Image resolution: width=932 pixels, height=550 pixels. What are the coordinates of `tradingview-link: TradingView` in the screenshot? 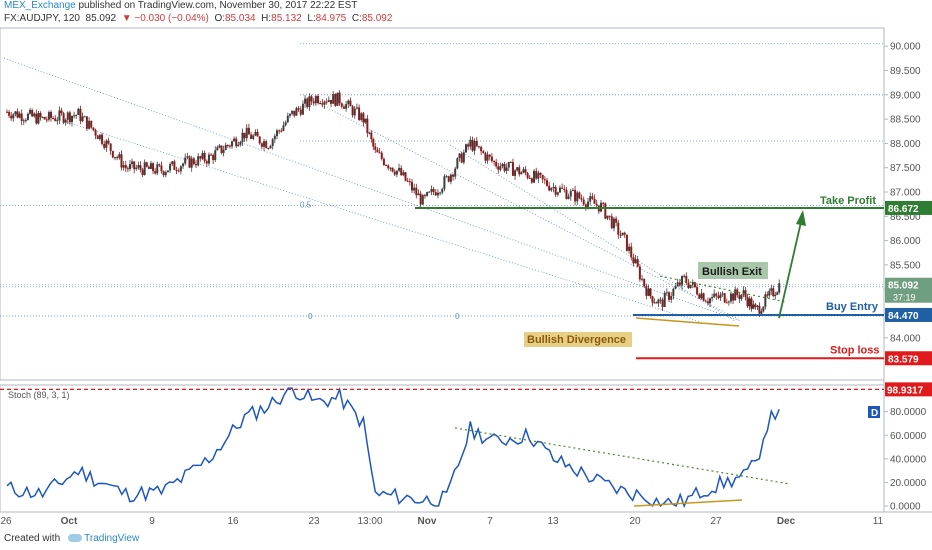 It's located at (112, 538).